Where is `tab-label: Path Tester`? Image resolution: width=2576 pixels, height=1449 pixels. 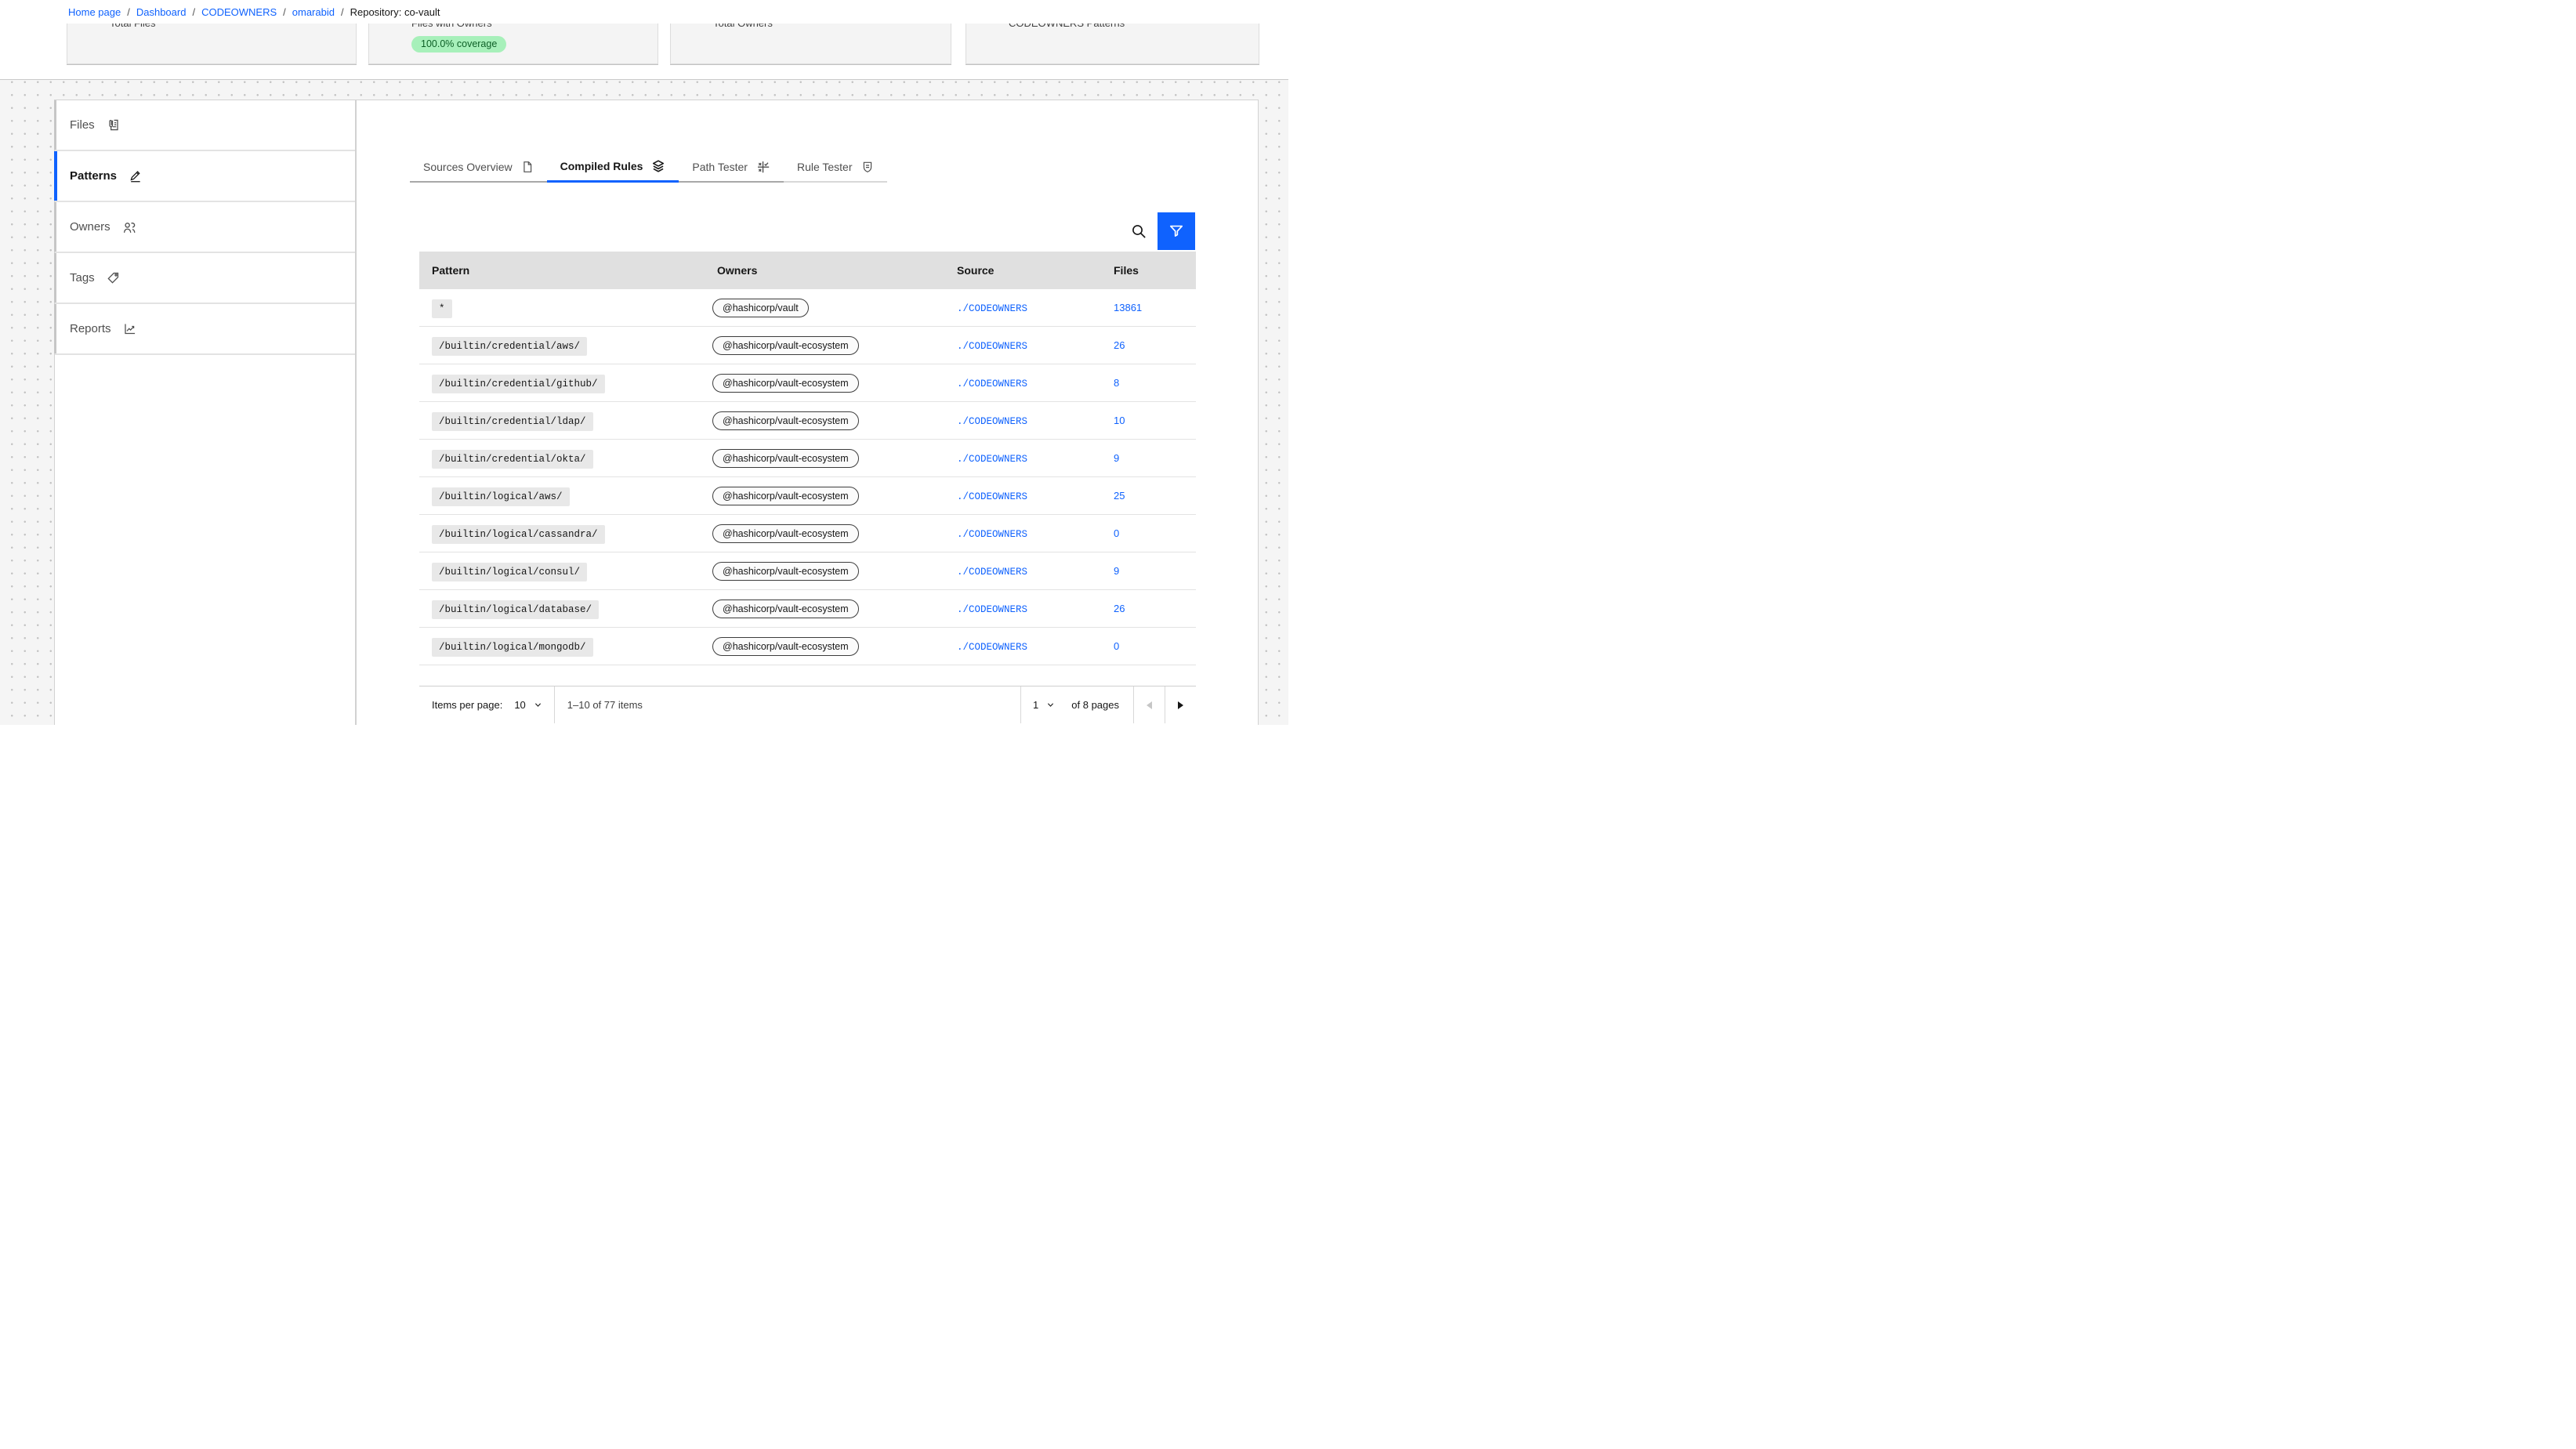 tab-label: Path Tester is located at coordinates (720, 167).